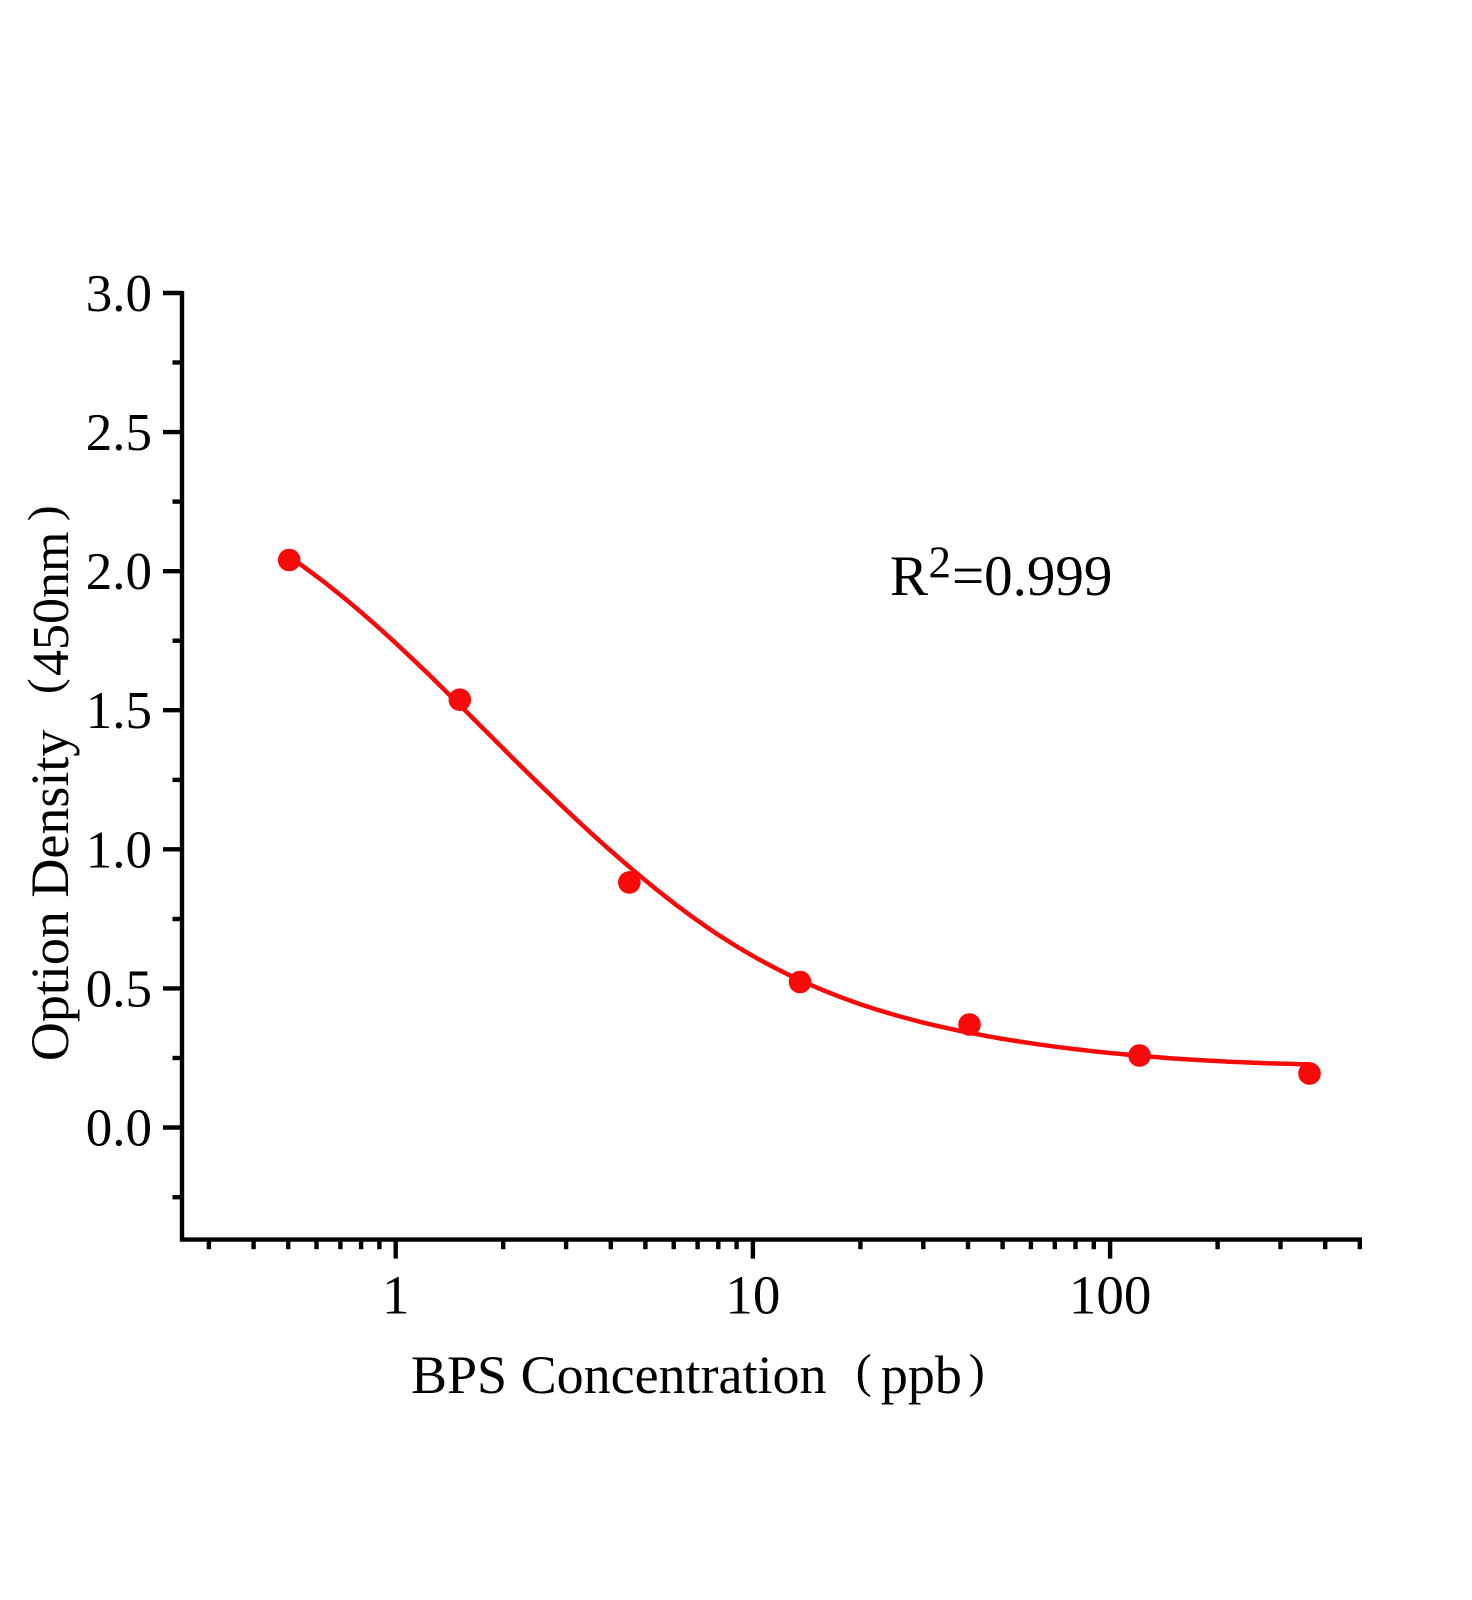 This screenshot has width=1472, height=1600. Describe the element at coordinates (51, 604) in the screenshot. I see `svg-text: 450nm` at that location.